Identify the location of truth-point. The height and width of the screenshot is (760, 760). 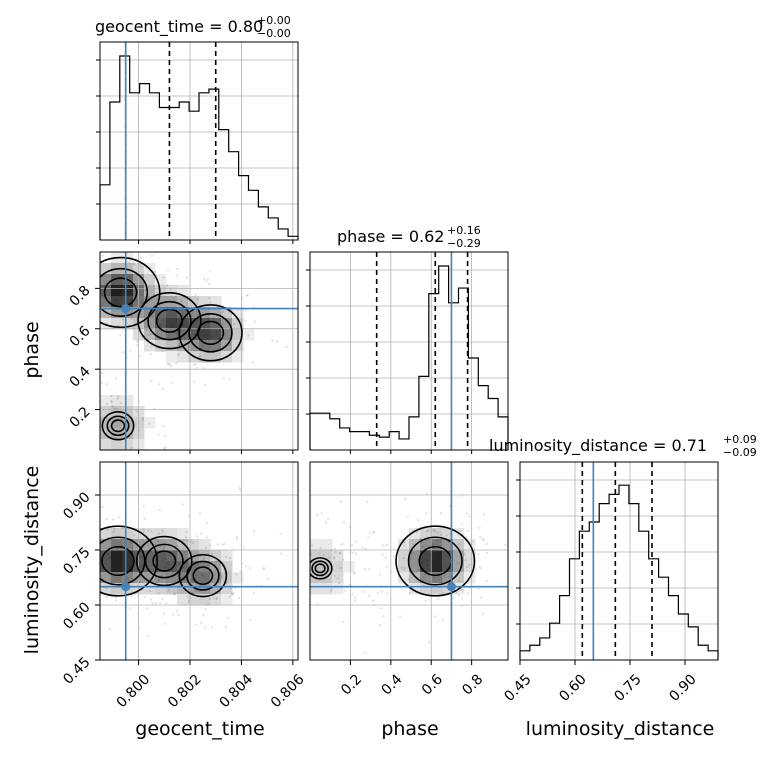
(451, 587).